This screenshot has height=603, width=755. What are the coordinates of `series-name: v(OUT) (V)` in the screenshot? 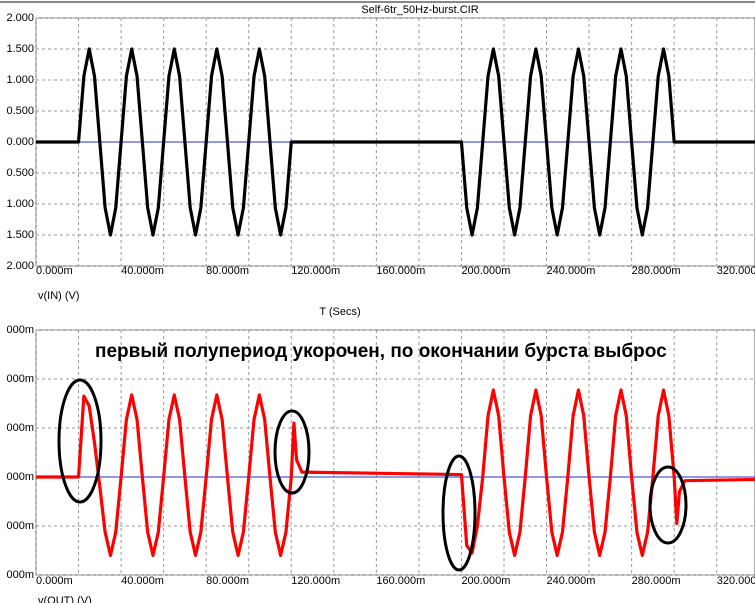 It's located at (65, 599).